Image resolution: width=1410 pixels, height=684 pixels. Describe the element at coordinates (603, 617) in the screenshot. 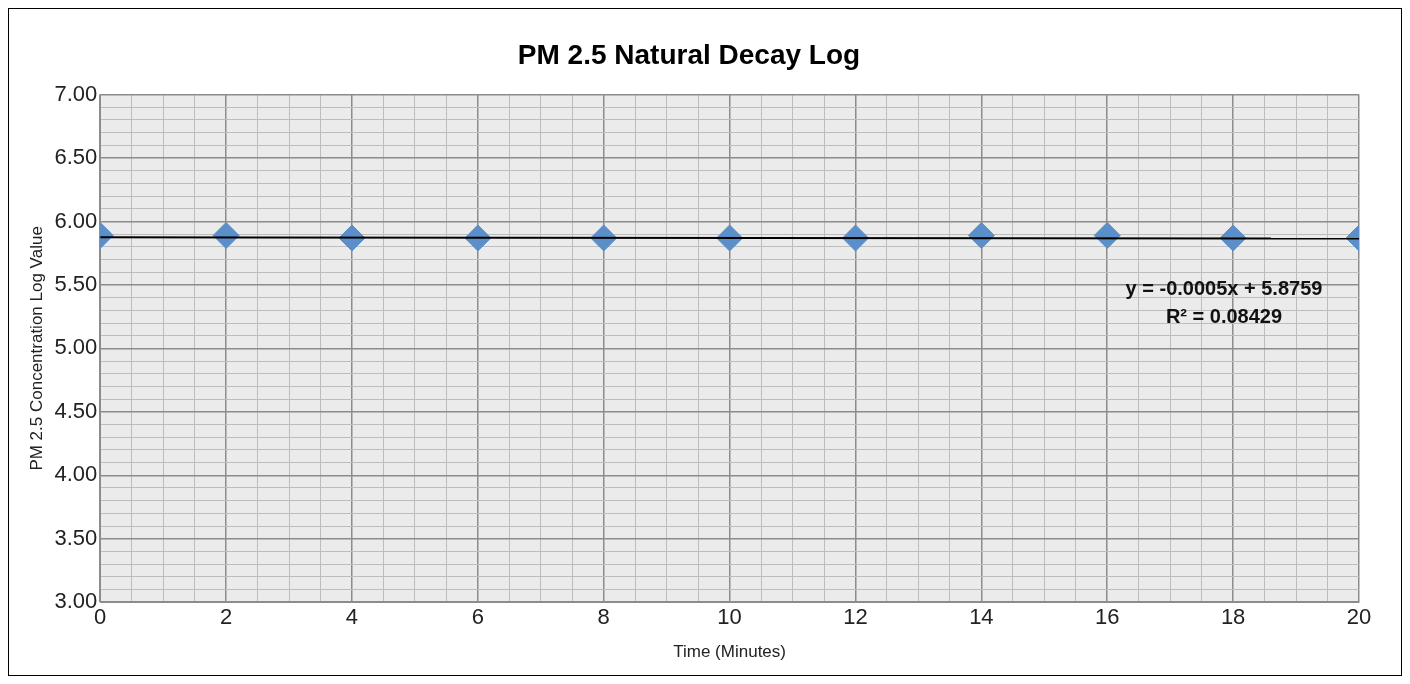

I see `x-tick-label: 8` at that location.